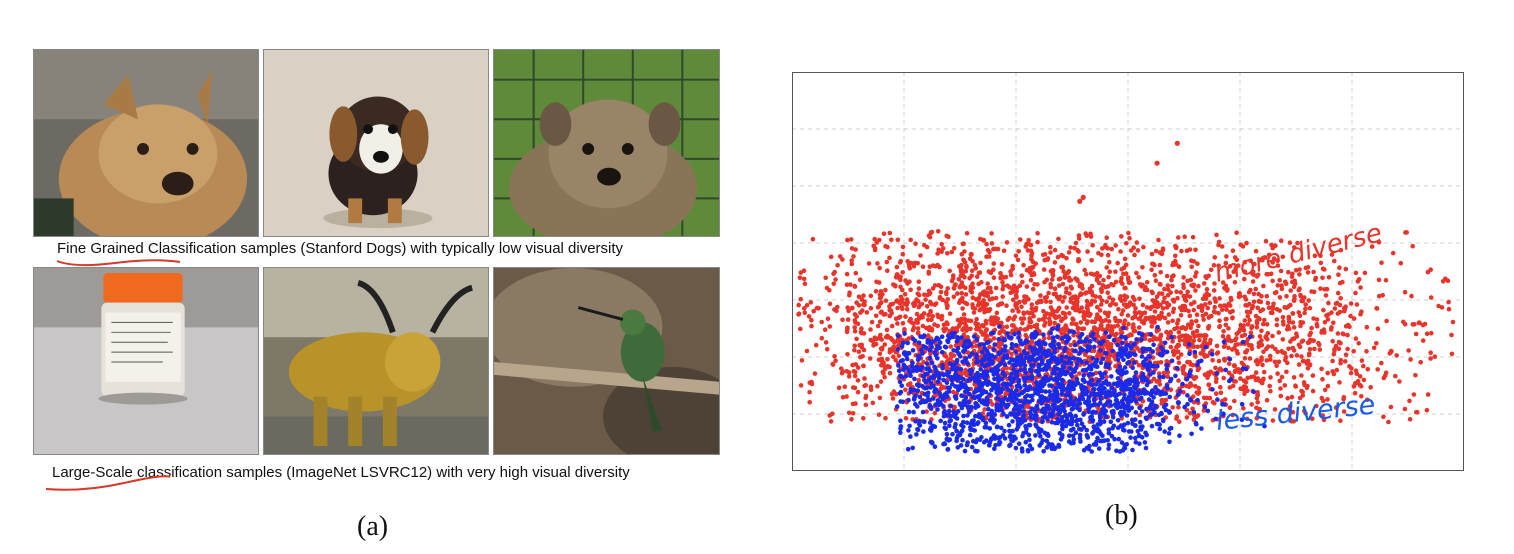 The image size is (1514, 554). What do you see at coordinates (1121, 515) in the screenshot?
I see `panel-b-label: (b)` at bounding box center [1121, 515].